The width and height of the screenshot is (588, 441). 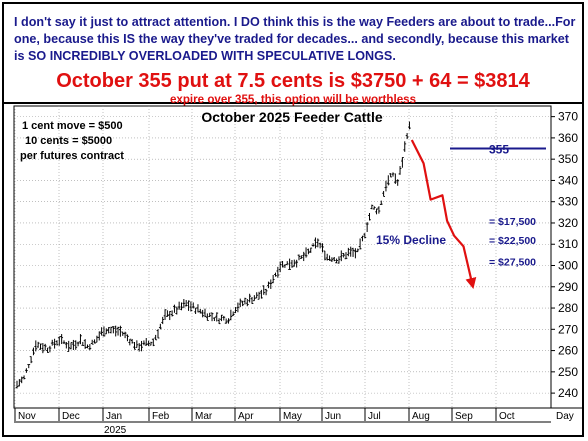 I want to click on y-tick-label: 350, so click(x=568, y=159).